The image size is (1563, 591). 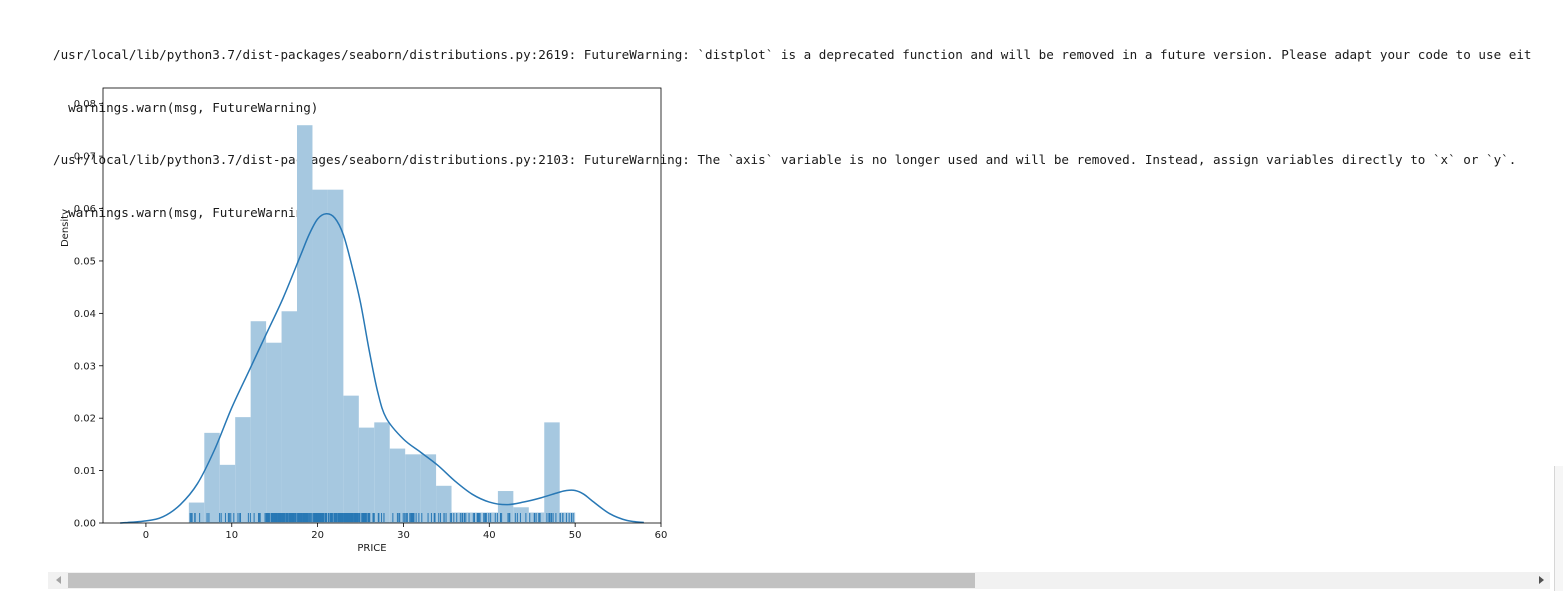 I want to click on y-tick-label: 0.02, so click(x=85, y=419).